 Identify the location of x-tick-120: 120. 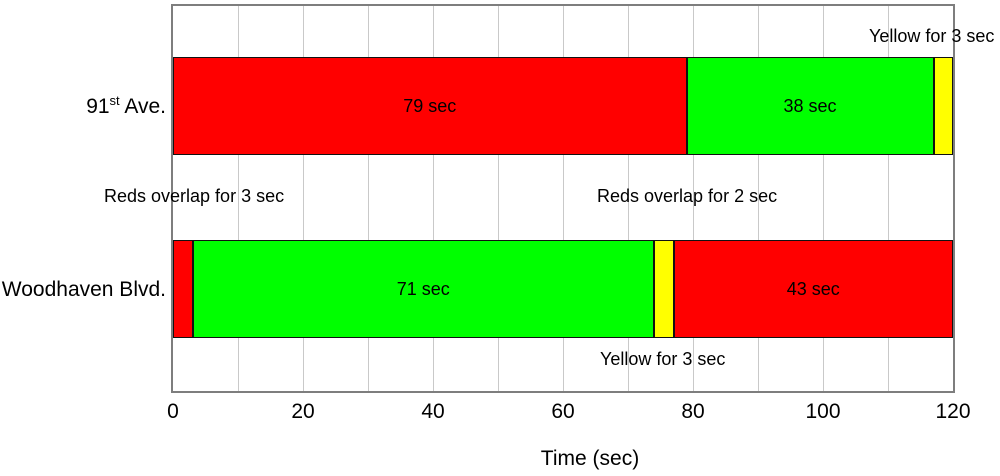
(953, 411).